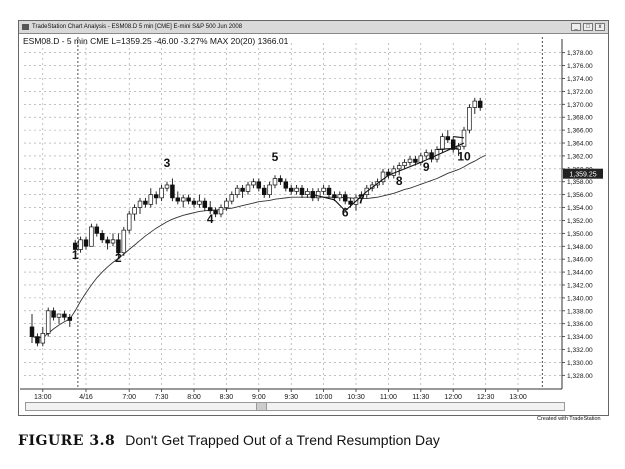  Describe the element at coordinates (118, 258) in the screenshot. I see `annotation-label-2: 2` at that location.